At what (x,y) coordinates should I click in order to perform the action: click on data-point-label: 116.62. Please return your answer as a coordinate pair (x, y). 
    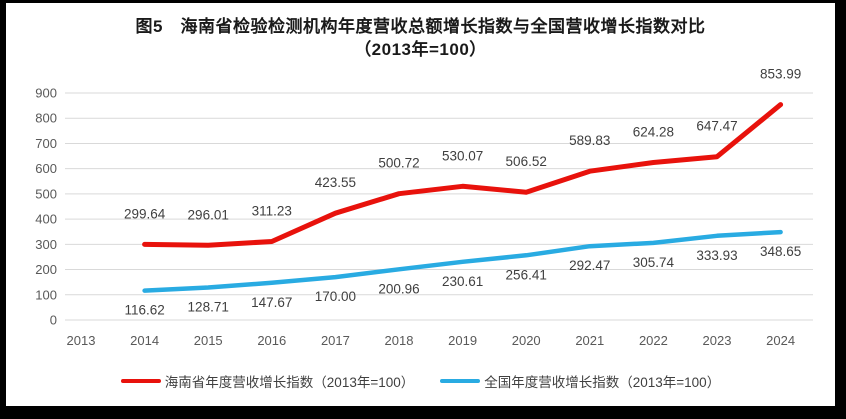
    Looking at the image, I should click on (144, 310).